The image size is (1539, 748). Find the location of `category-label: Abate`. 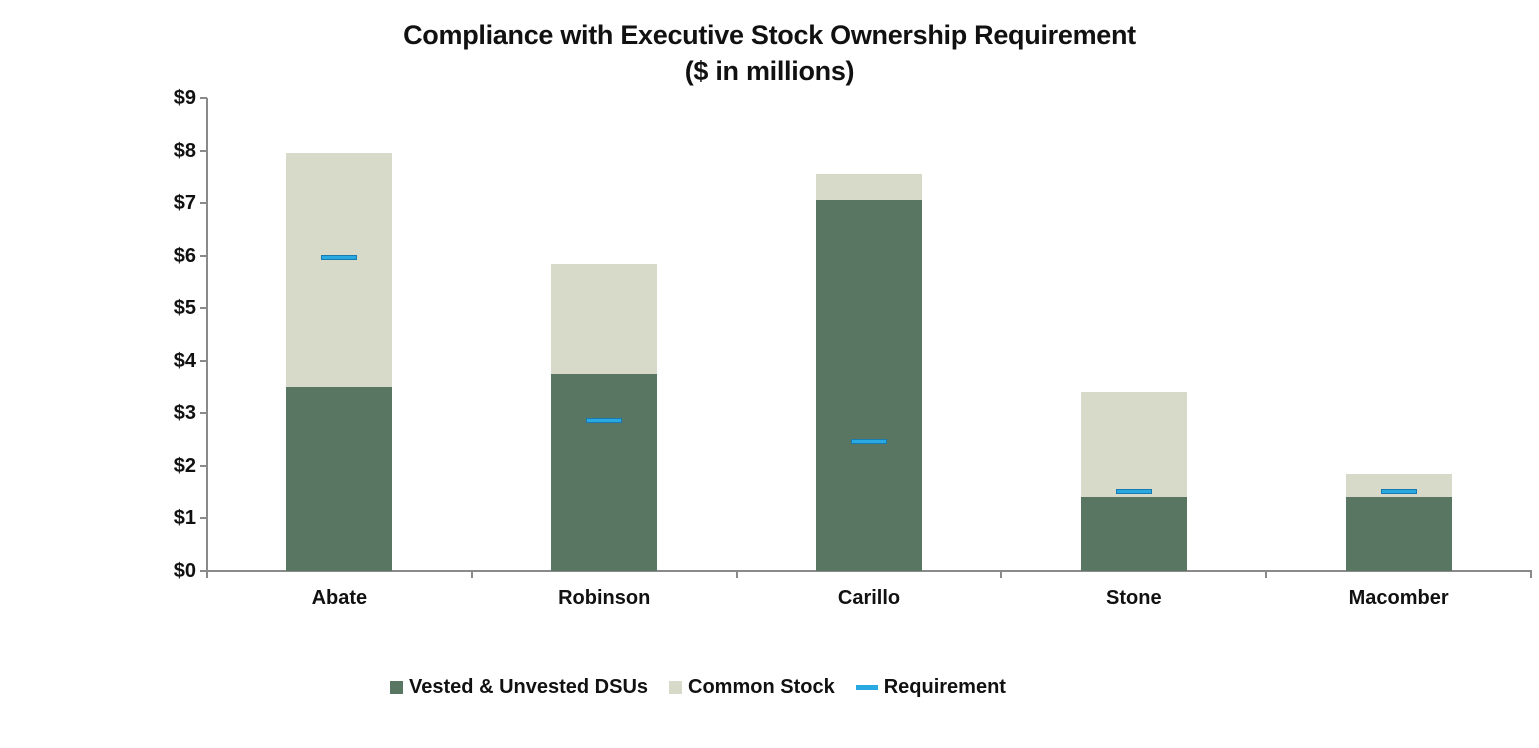

category-label: Abate is located at coordinates (339, 598).